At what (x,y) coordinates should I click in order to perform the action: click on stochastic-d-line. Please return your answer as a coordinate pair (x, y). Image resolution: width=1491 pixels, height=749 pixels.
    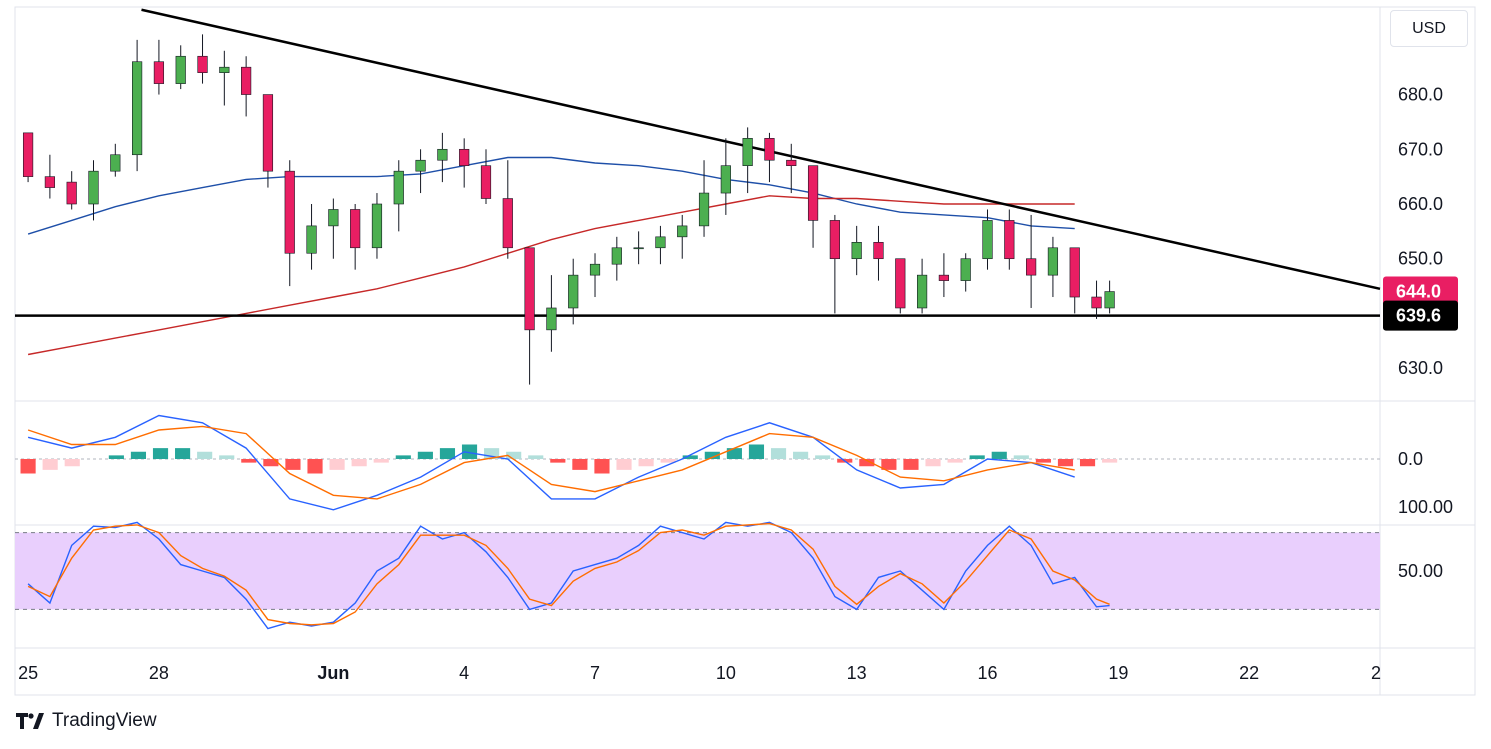
    Looking at the image, I should click on (568, 574).